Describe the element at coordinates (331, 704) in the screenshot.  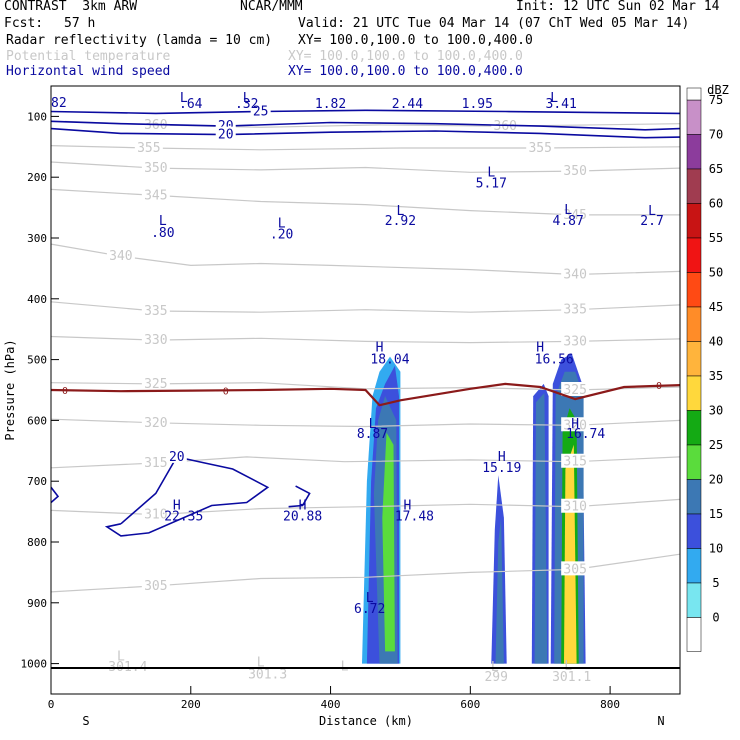
I see `x-tick-label: 400` at that location.